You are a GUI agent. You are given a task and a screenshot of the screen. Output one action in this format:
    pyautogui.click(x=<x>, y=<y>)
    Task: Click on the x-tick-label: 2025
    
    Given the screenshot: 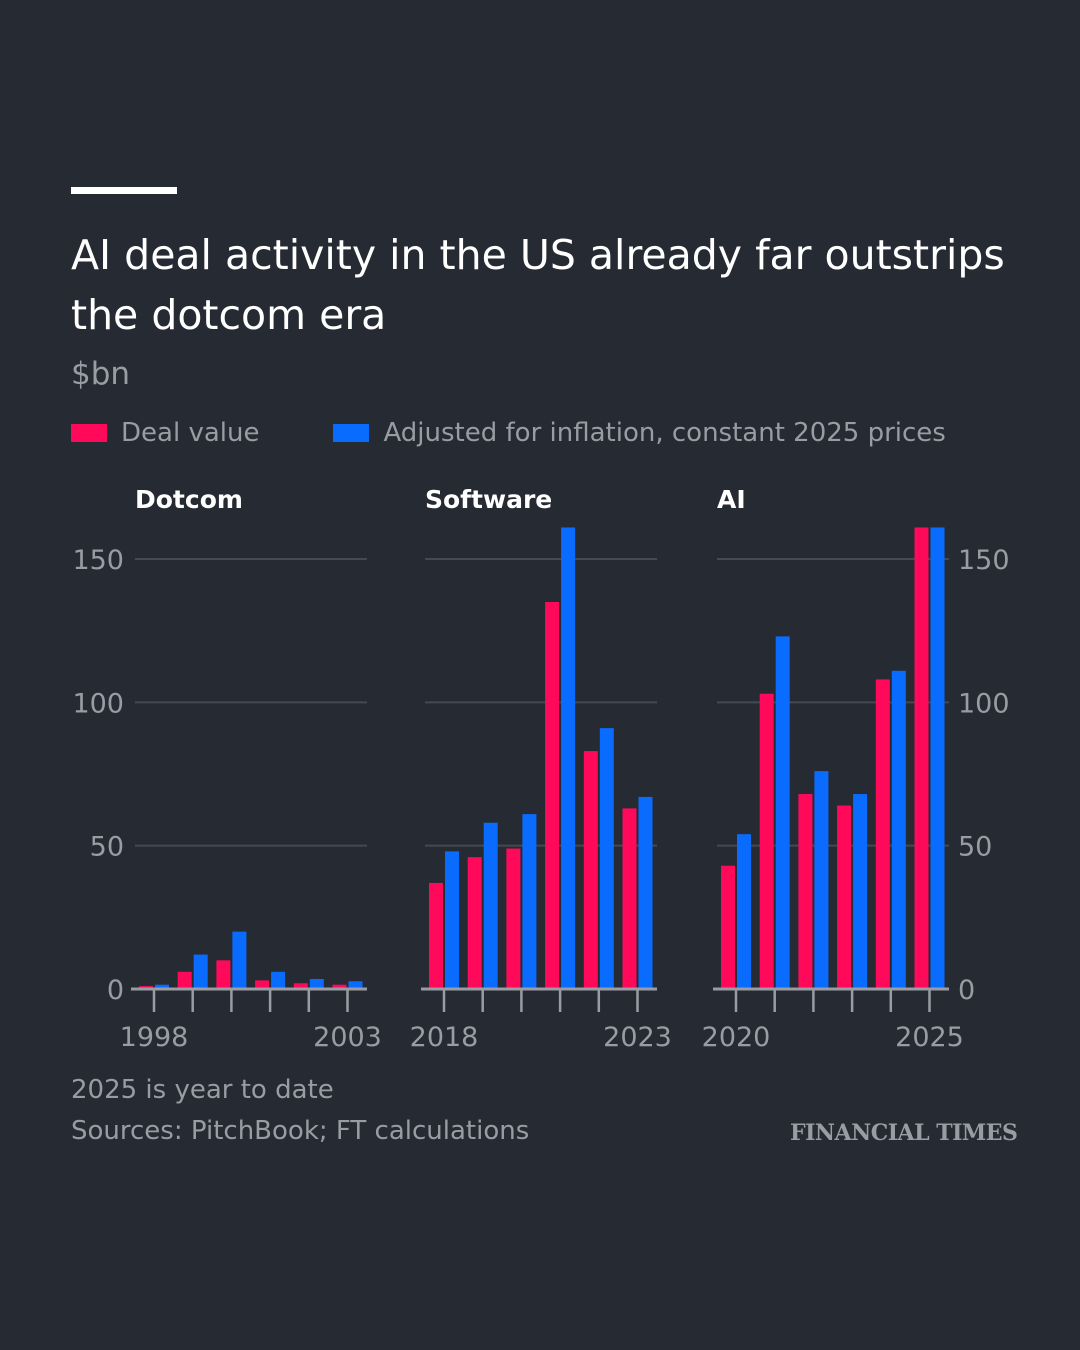 What is the action you would take?
    pyautogui.click(x=929, y=1037)
    